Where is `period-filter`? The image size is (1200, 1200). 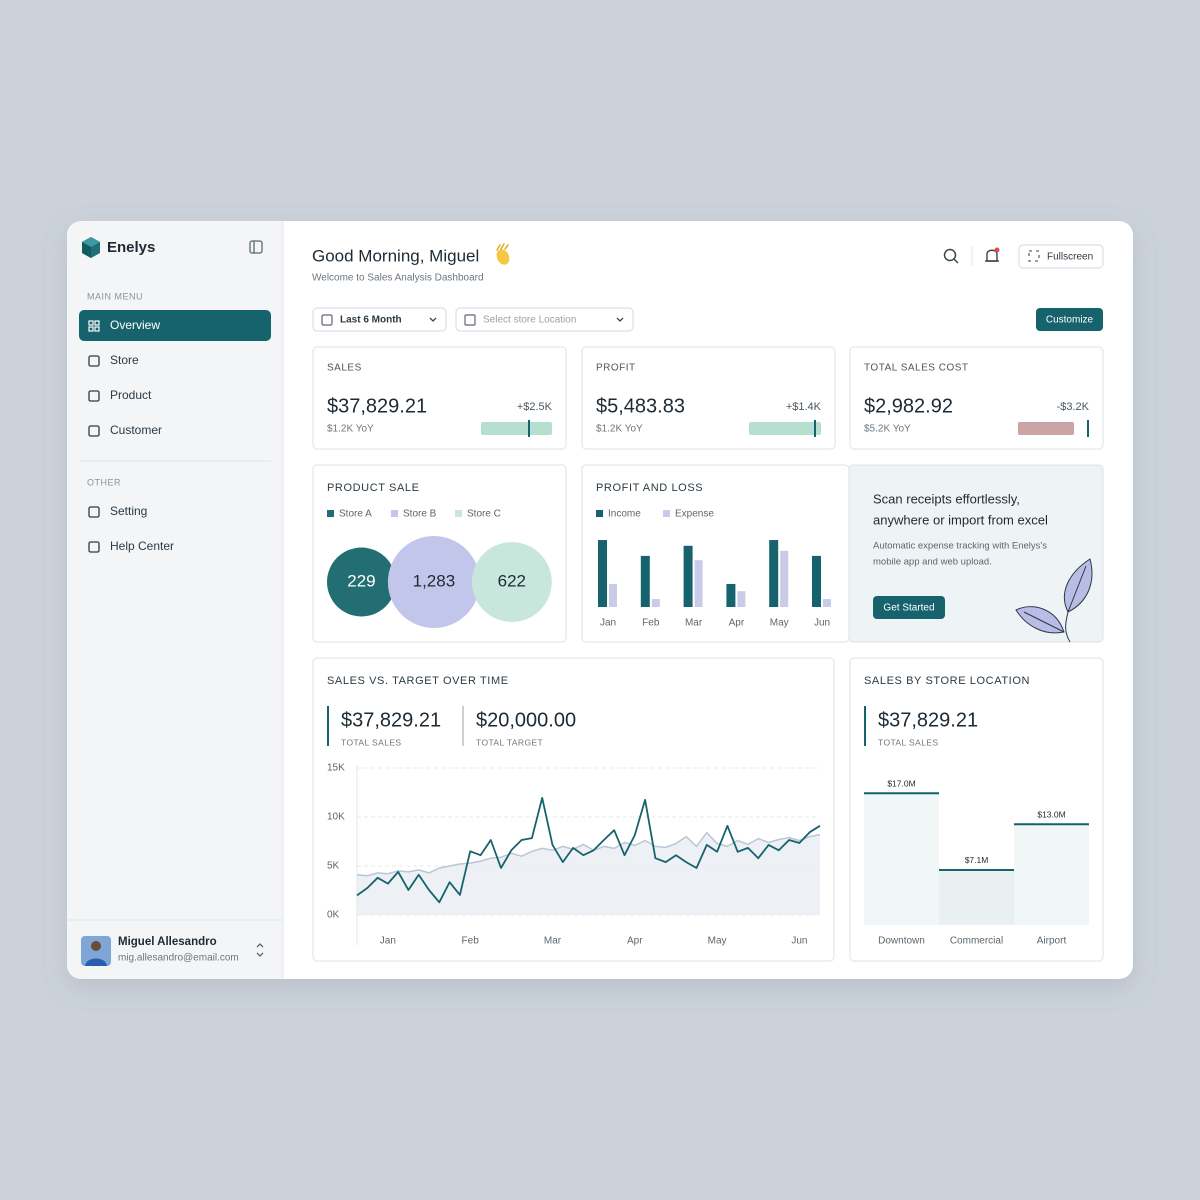
period-filter is located at coordinates (379, 319).